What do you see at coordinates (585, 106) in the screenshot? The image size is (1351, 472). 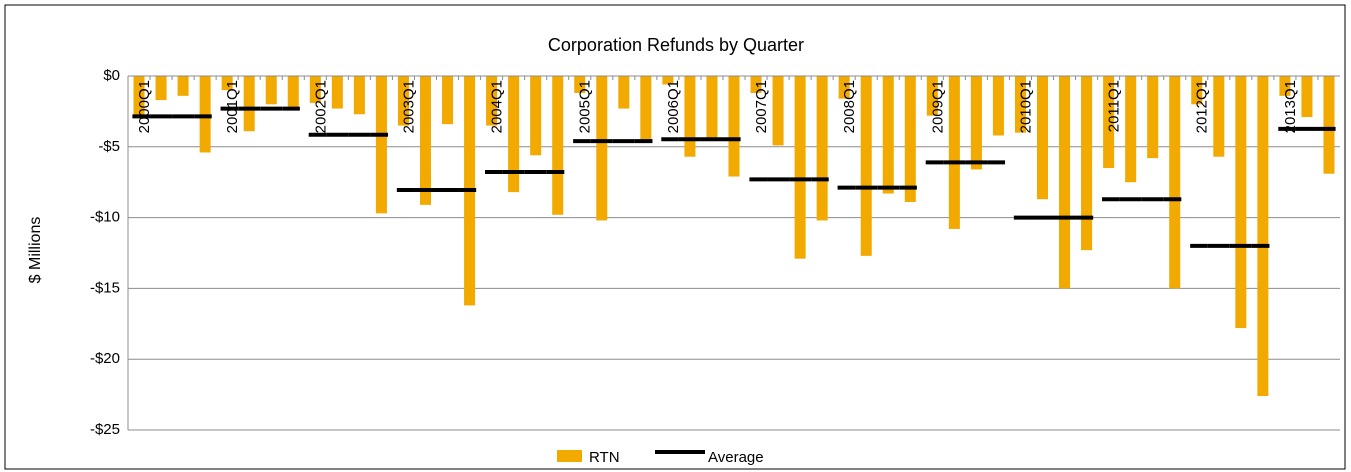 I see `x-tick-label: 2005Q1` at bounding box center [585, 106].